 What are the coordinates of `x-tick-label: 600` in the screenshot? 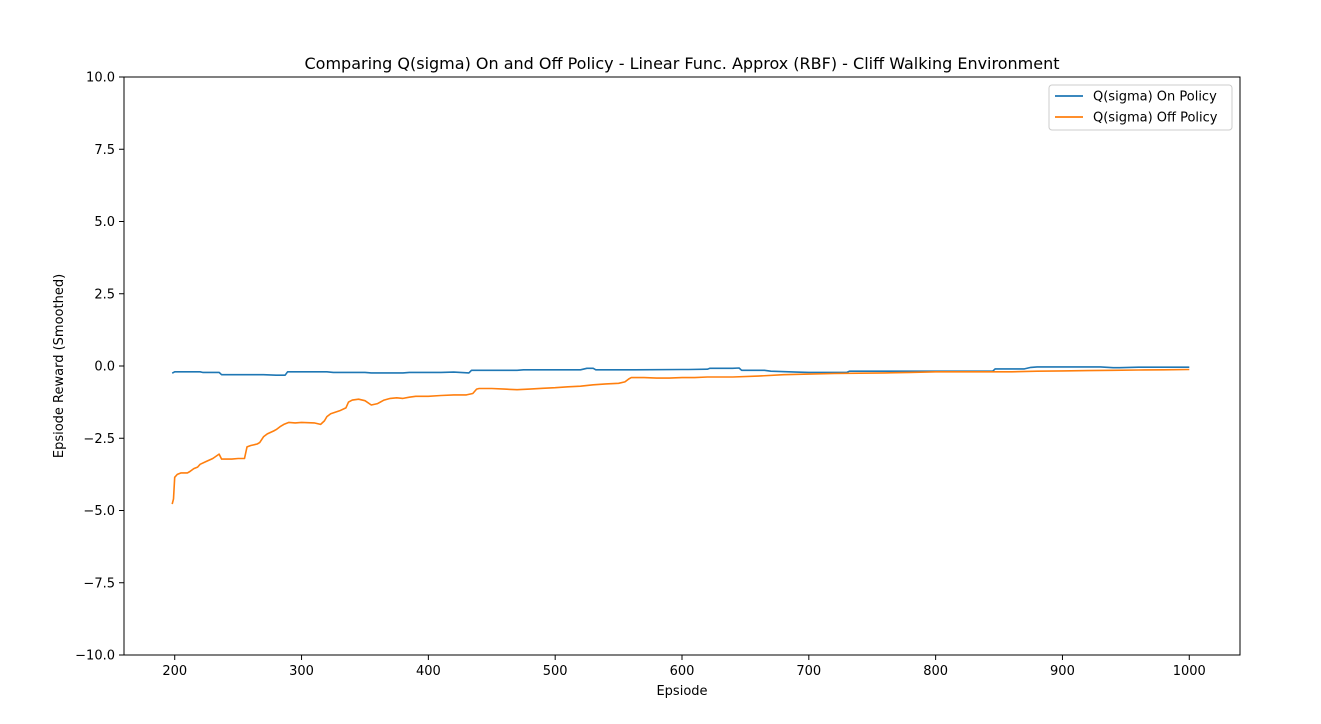 It's located at (682, 671).